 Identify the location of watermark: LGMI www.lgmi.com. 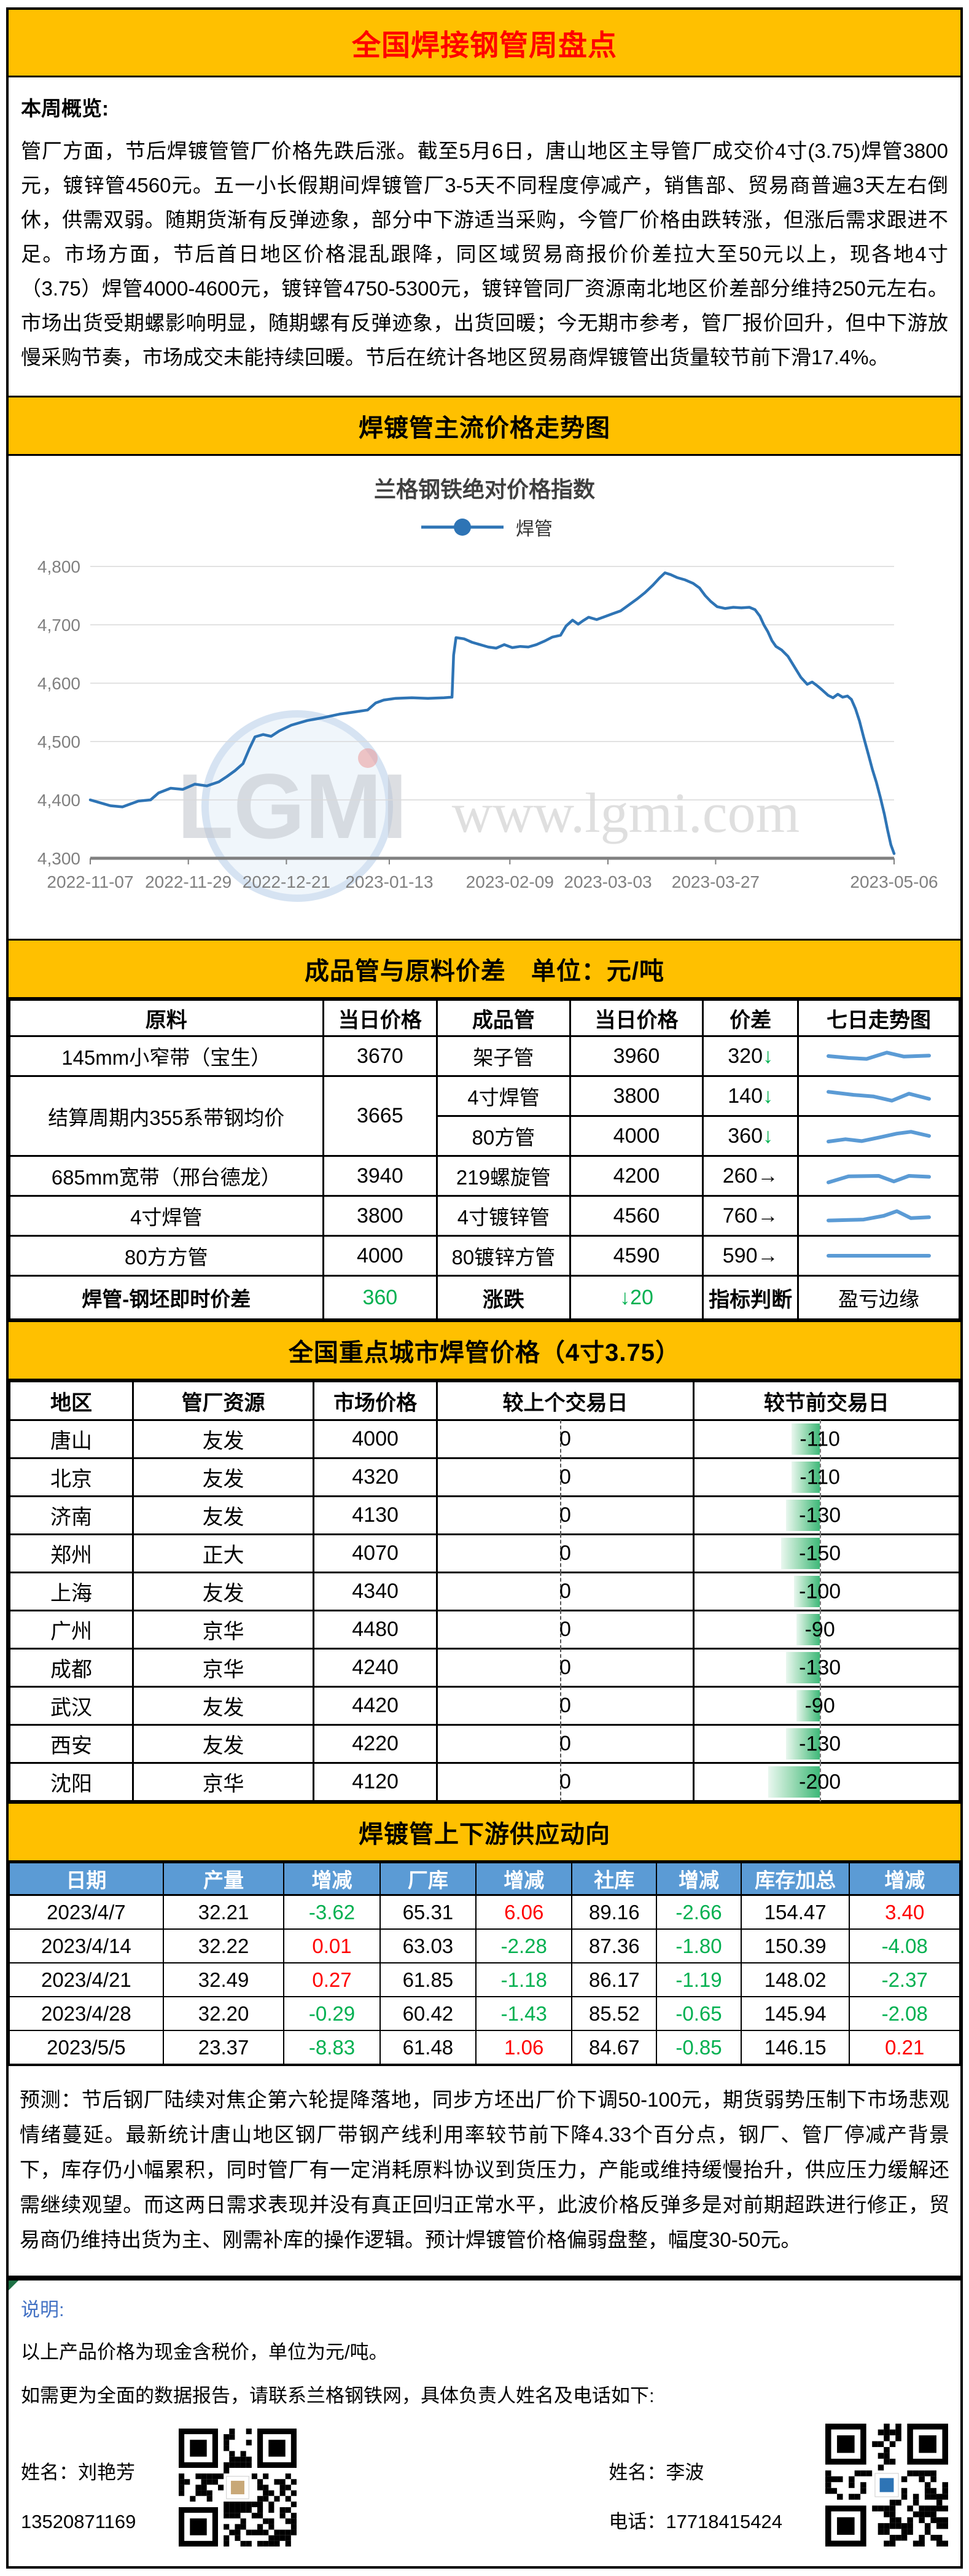
(488, 806).